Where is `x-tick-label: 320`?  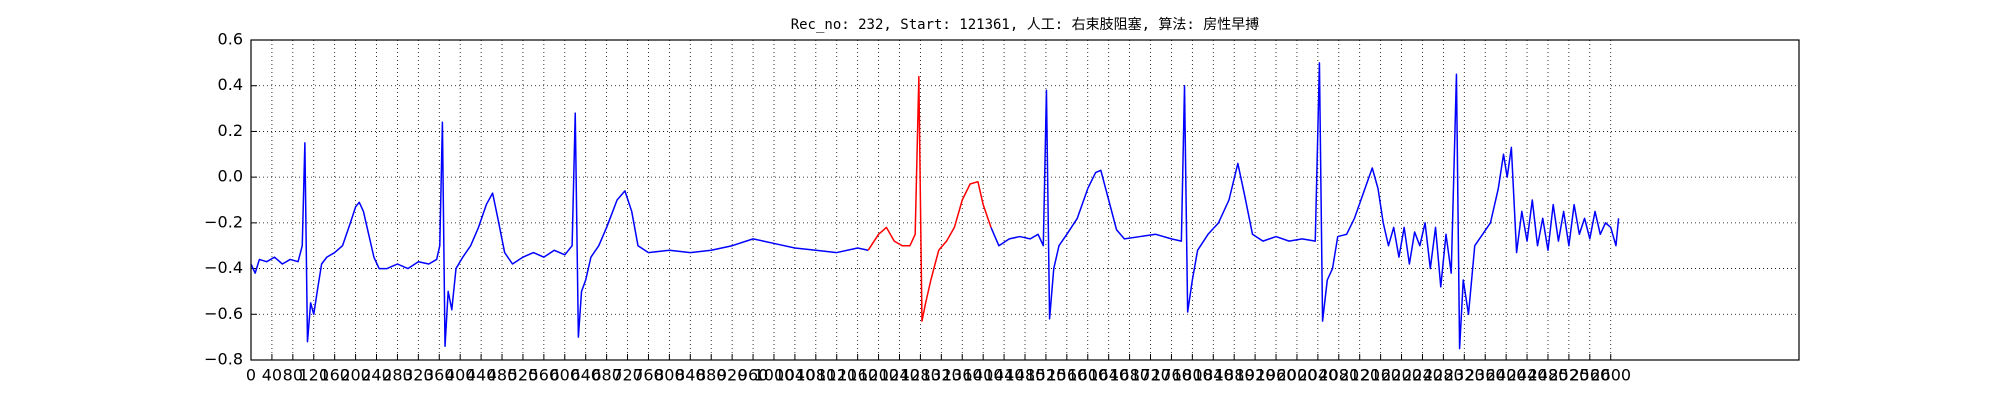 x-tick-label: 320 is located at coordinates (418, 375).